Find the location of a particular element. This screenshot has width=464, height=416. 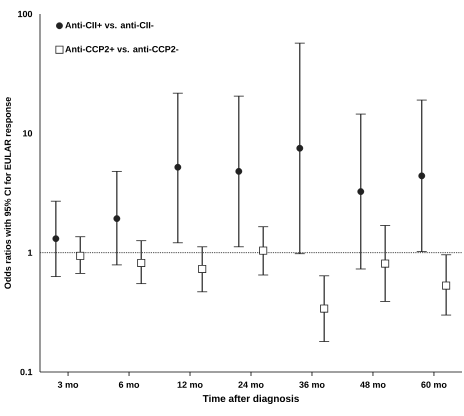

x-tick-label: 6 mo is located at coordinates (129, 385).